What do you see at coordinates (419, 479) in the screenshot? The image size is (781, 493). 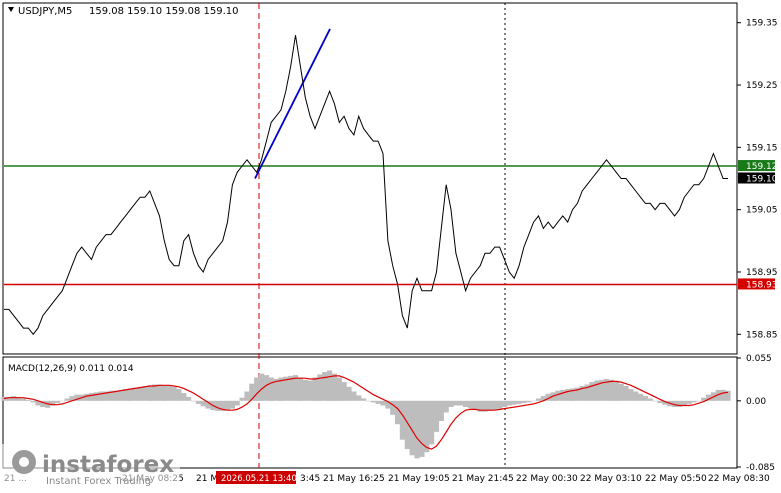 I see `time-axis-label: 21 May 19:05` at bounding box center [419, 479].